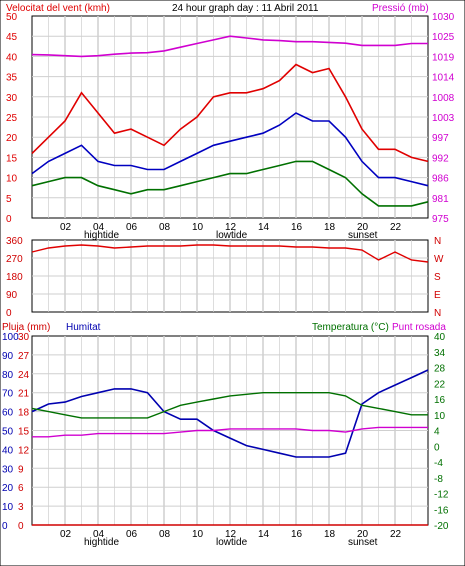  Describe the element at coordinates (21, 488) in the screenshot. I see `rain-tick-label: 6` at that location.